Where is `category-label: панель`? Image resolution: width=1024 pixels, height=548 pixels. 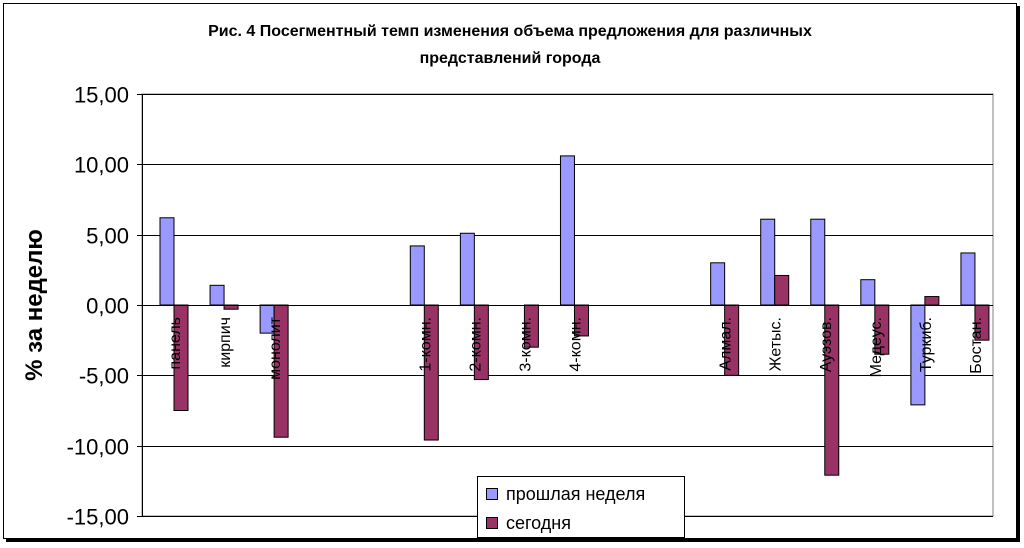
category-label: панель is located at coordinates (175, 343).